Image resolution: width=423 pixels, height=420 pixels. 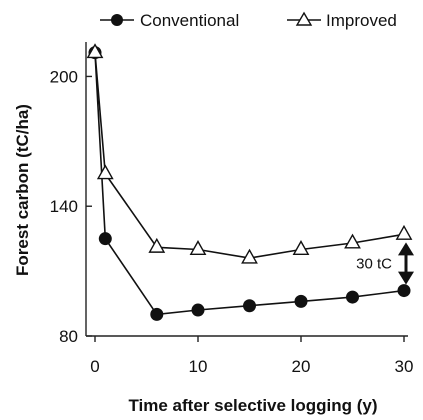 I want to click on x-axis-title: Time after selective logging (y), so click(x=252, y=405).